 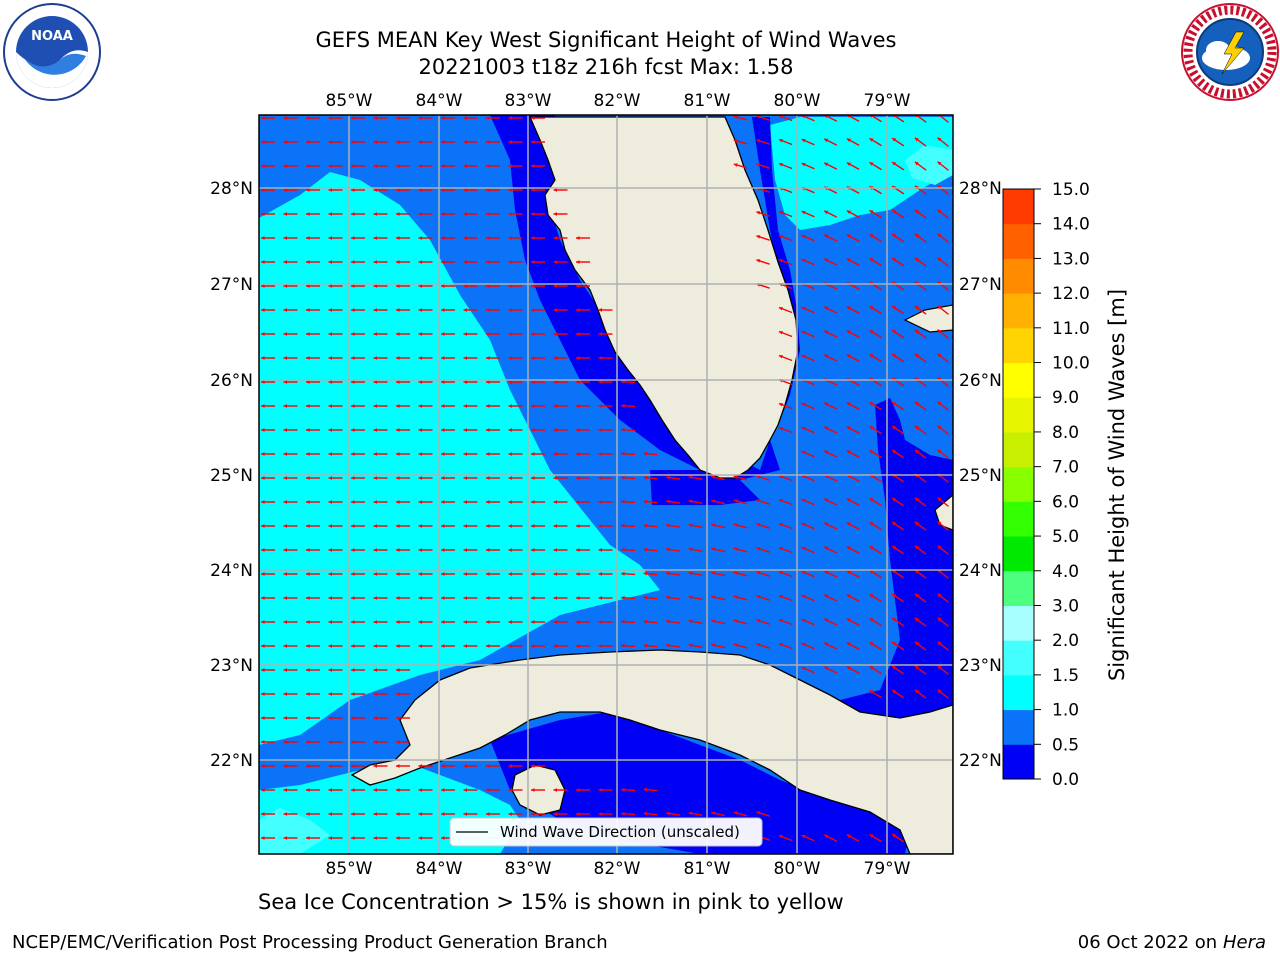 What do you see at coordinates (528, 869) in the screenshot?
I see `lon-label-bottom: 83°W` at bounding box center [528, 869].